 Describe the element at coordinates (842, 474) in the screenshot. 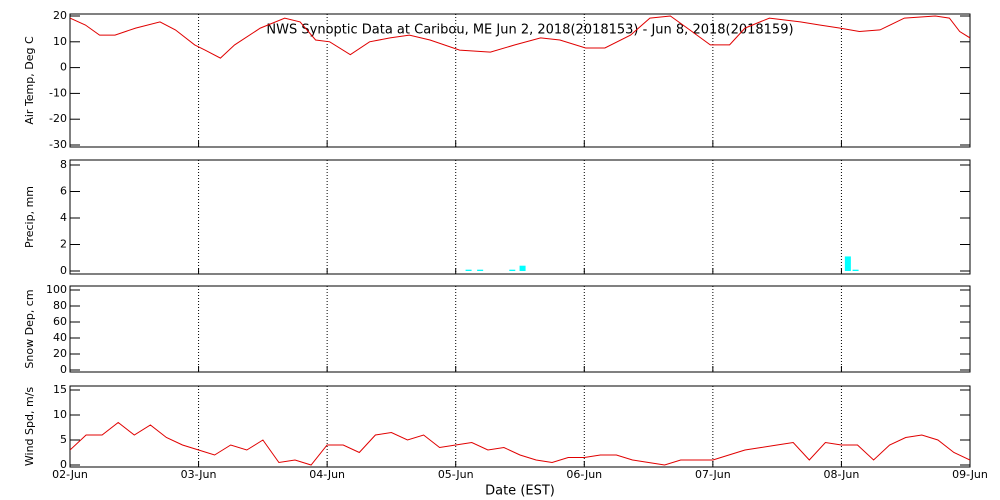

I see `x-tick-label: 08-Jun` at that location.